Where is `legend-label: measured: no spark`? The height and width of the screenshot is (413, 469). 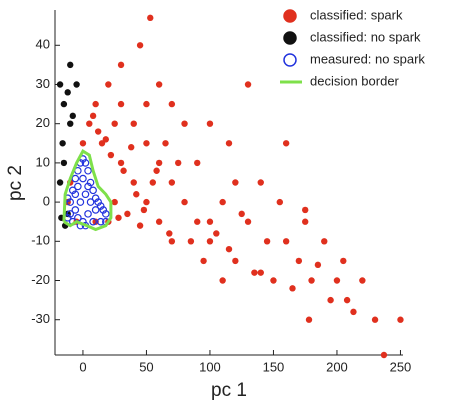
legend-label: measured: no spark is located at coordinates (367, 58).